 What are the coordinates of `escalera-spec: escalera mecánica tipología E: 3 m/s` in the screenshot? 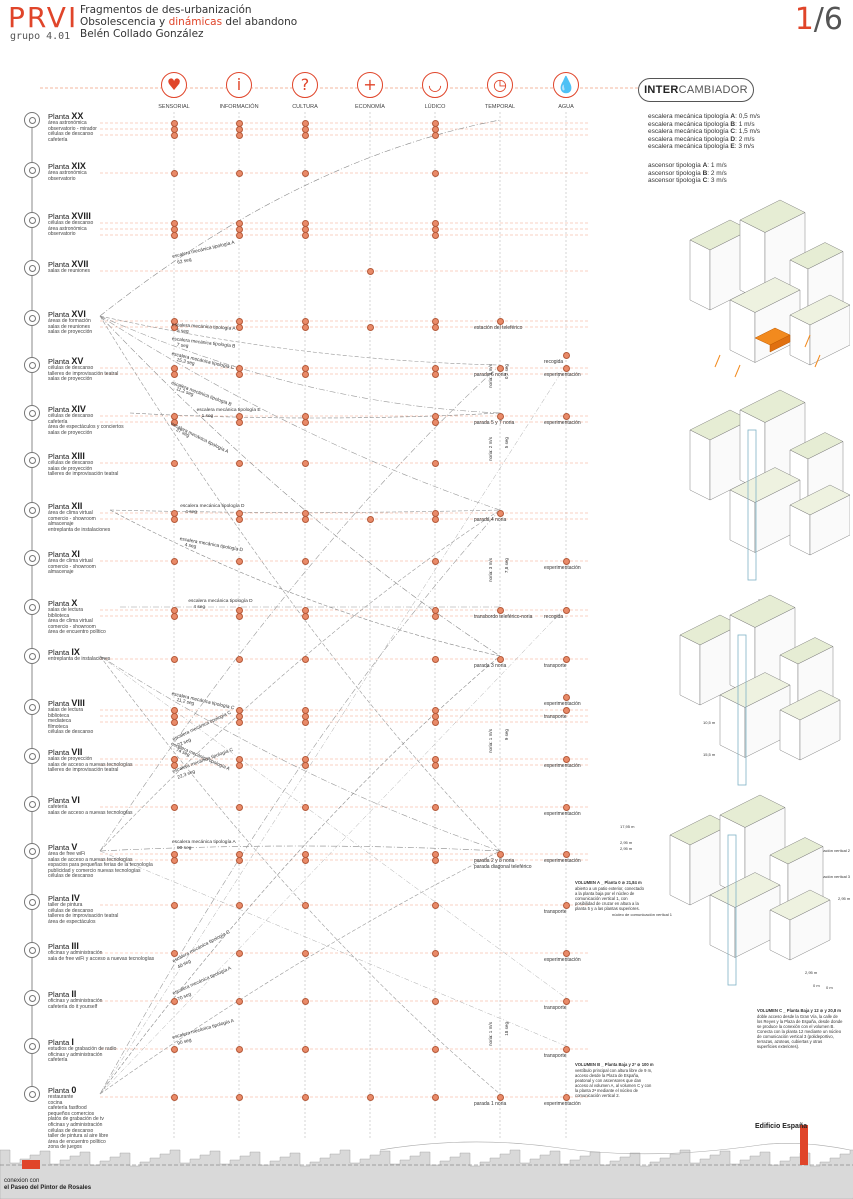 It's located at (701, 147).